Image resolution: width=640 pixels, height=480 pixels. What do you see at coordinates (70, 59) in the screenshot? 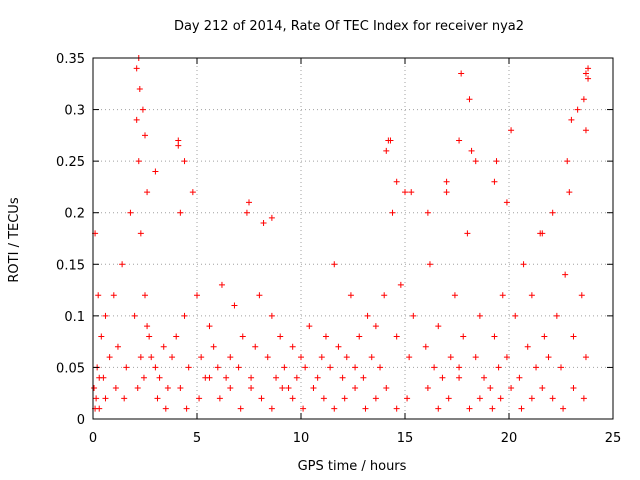
I see `y-tick-label: 0.35` at bounding box center [70, 59].